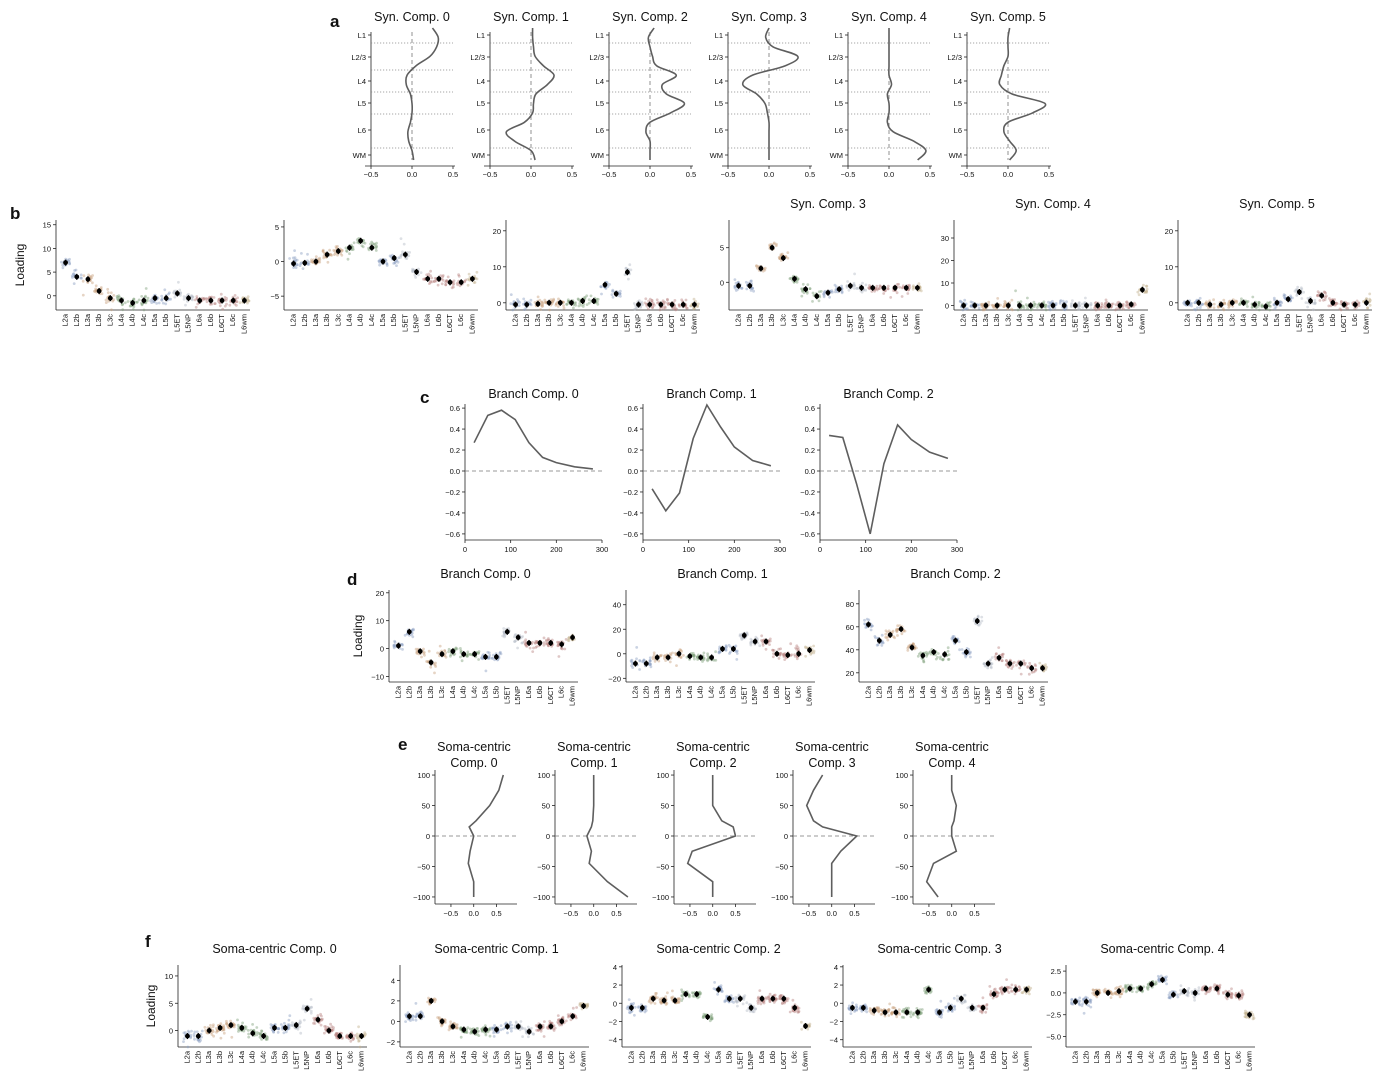  What do you see at coordinates (419, 1057) in the screenshot?
I see `category-label: L2b` at bounding box center [419, 1057].